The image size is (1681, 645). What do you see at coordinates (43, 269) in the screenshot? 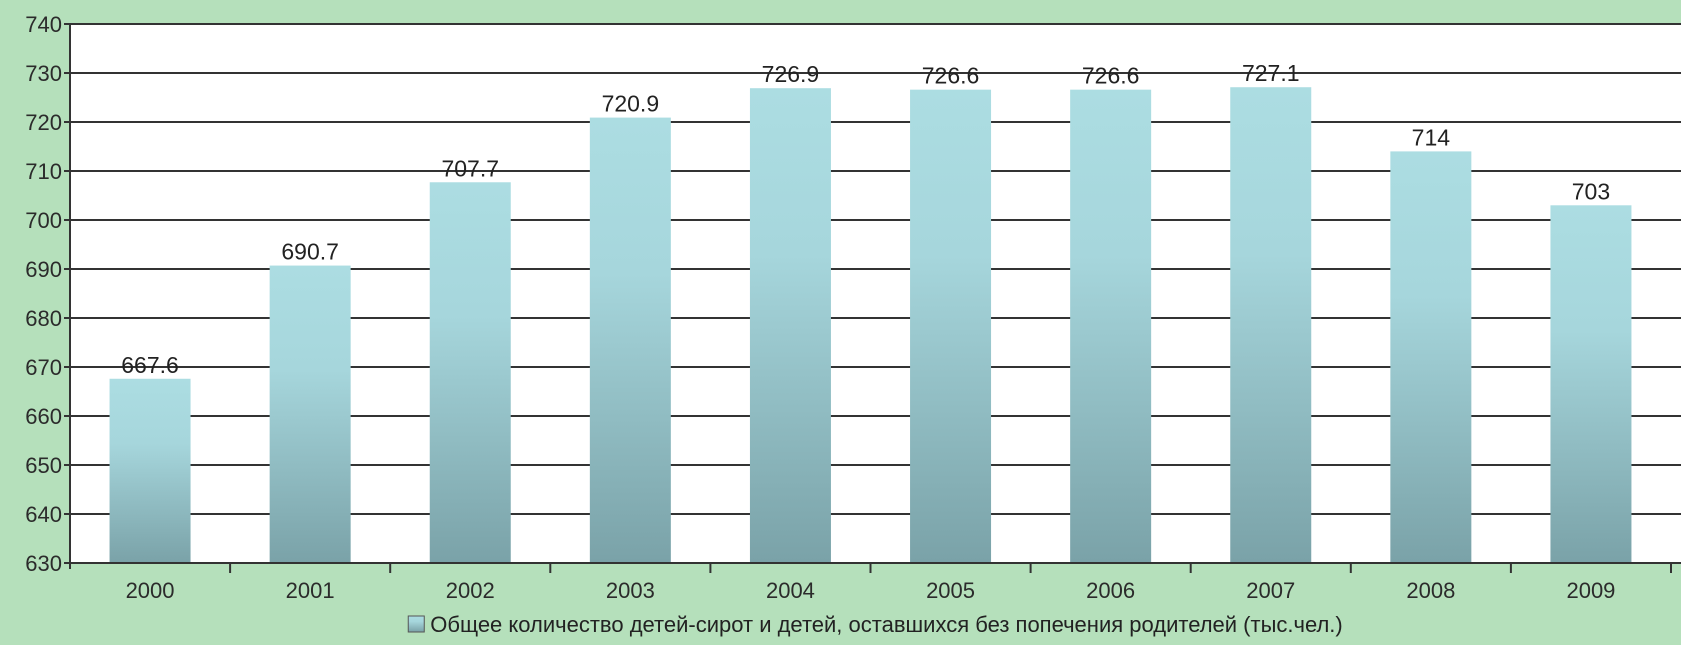
I see `y-tick-label: 690` at bounding box center [43, 269].